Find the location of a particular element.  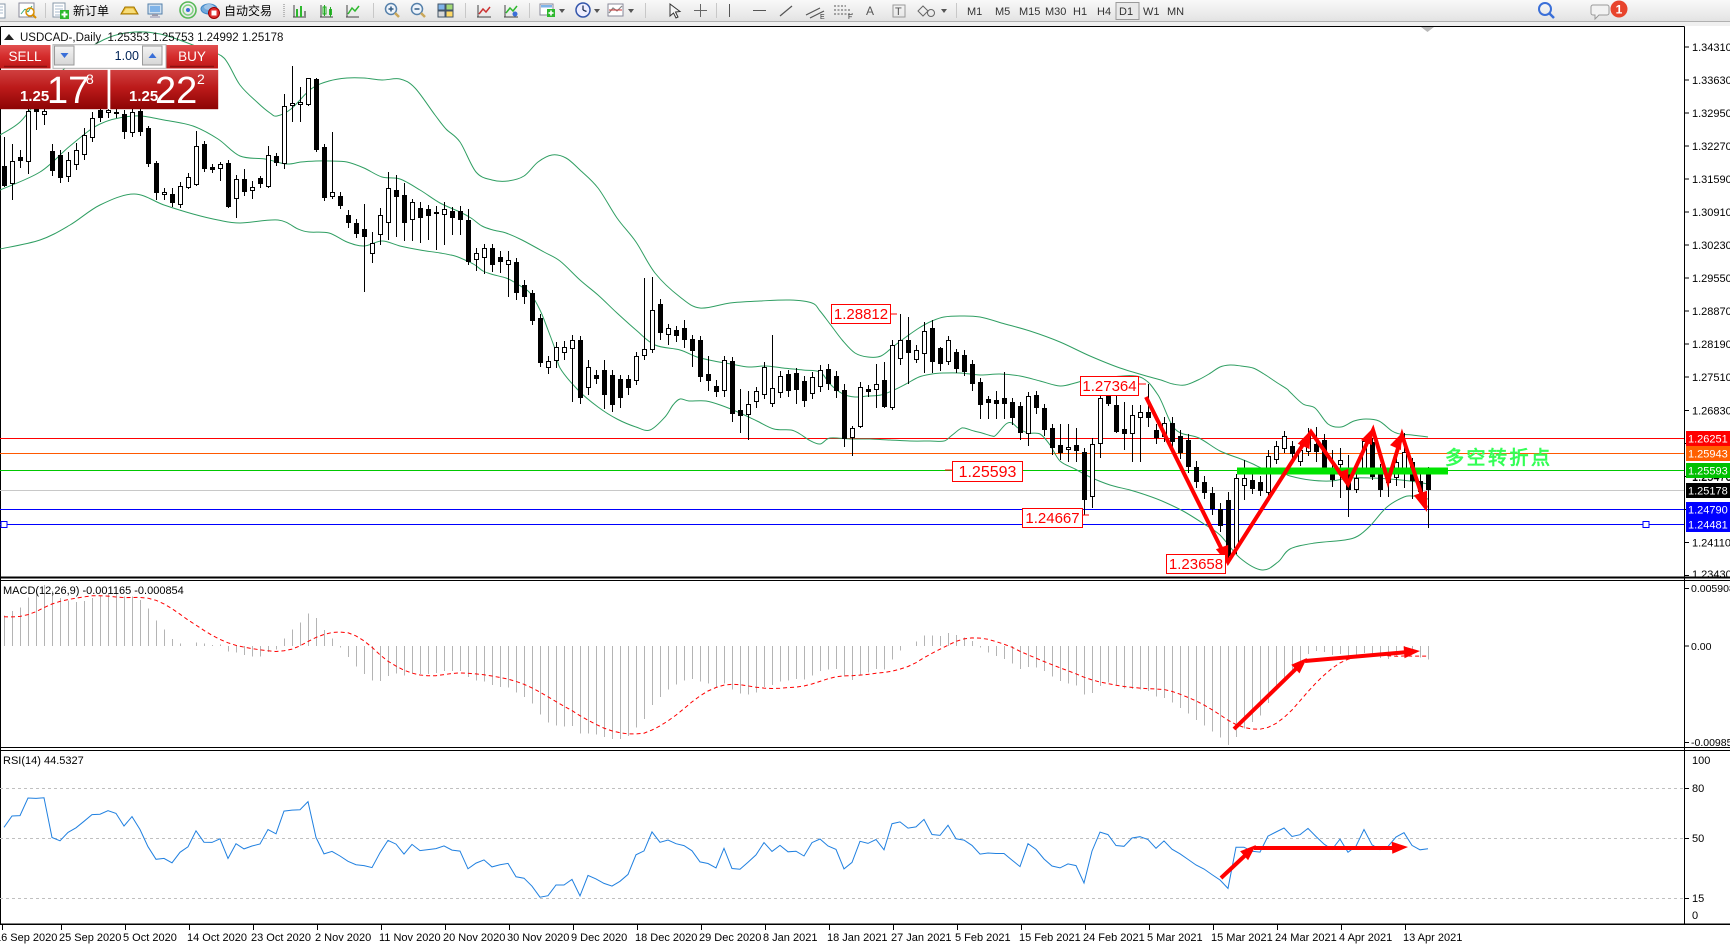

svg-text: 15 is located at coordinates (1698, 899).